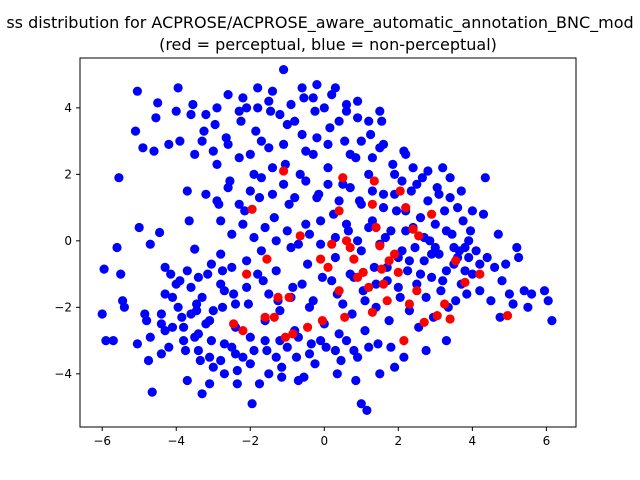  What do you see at coordinates (68, 241) in the screenshot?
I see `y-tick-label-2: 0` at bounding box center [68, 241].